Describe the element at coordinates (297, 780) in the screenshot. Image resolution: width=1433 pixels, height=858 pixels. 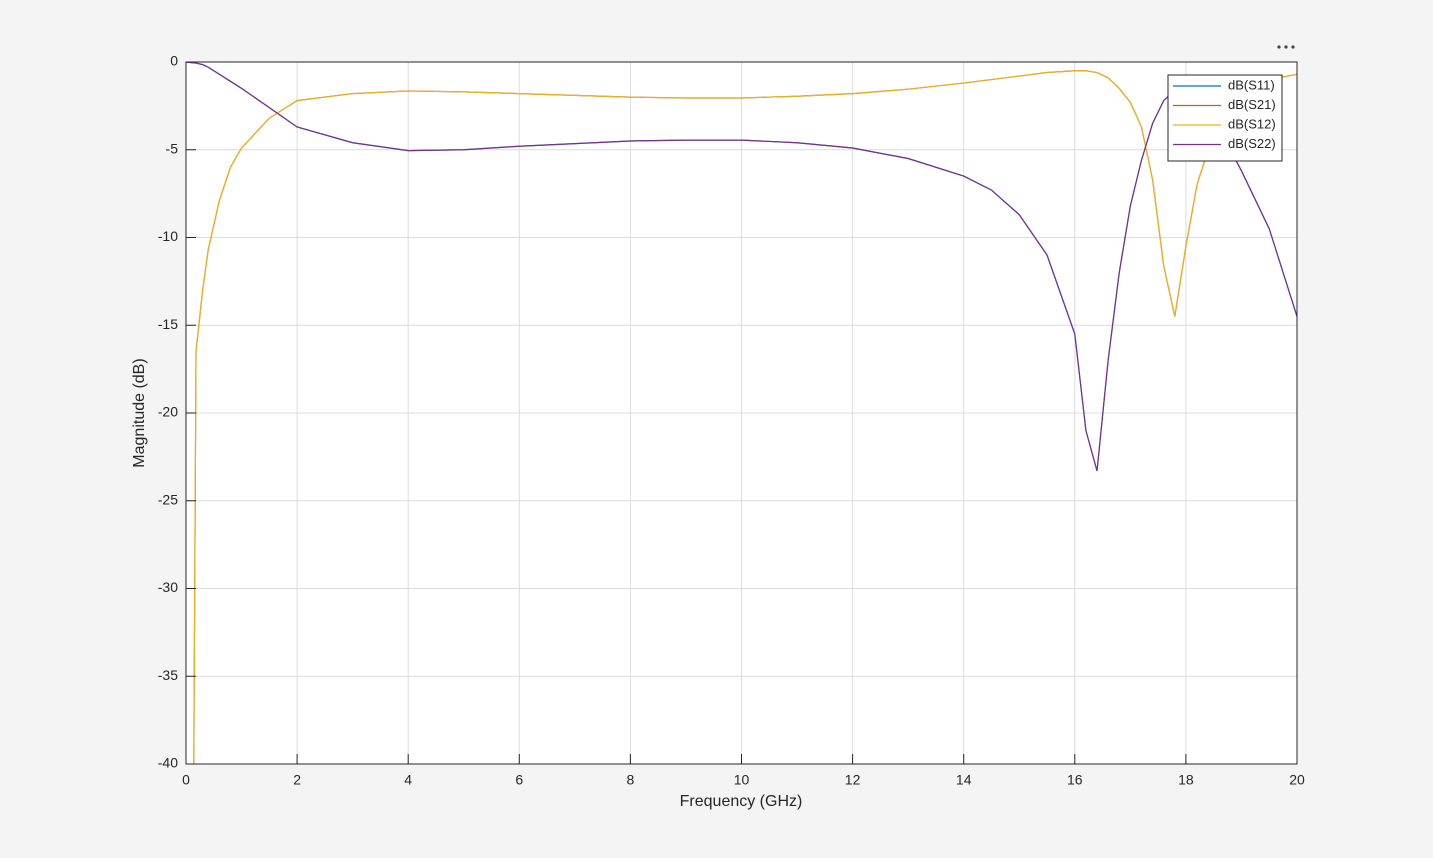
I see `x-tick-label: 2` at that location.